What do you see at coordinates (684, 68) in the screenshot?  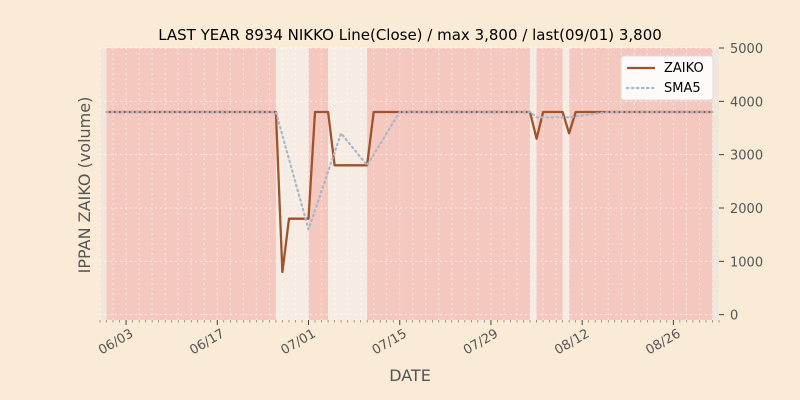 I see `legend-label-zaiko: ZAIKO` at bounding box center [684, 68].